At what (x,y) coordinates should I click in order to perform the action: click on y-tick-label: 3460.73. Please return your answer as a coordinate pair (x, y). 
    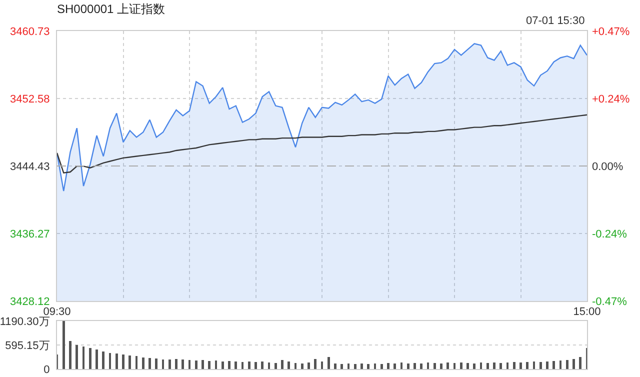
    Looking at the image, I should click on (30, 32).